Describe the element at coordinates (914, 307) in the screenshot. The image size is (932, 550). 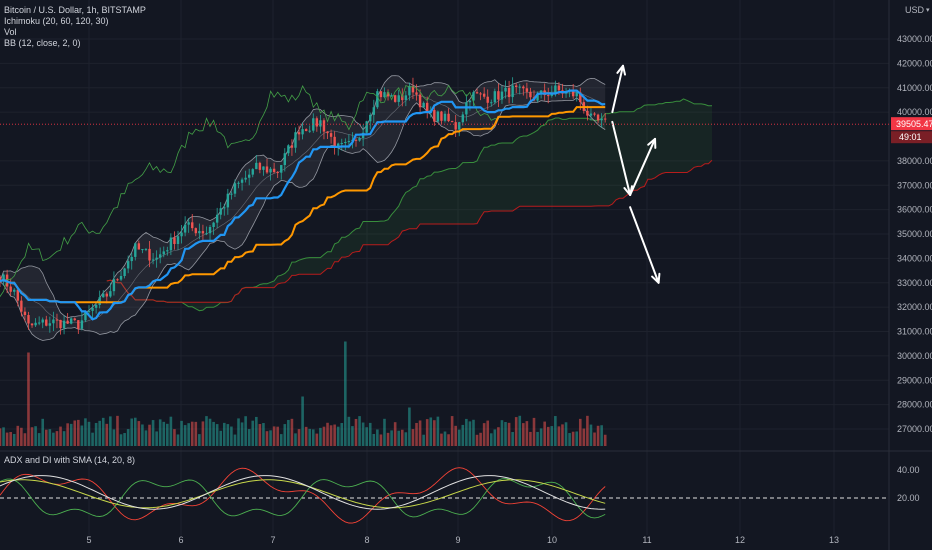
I see `price-tick-label: 32000.00` at that location.